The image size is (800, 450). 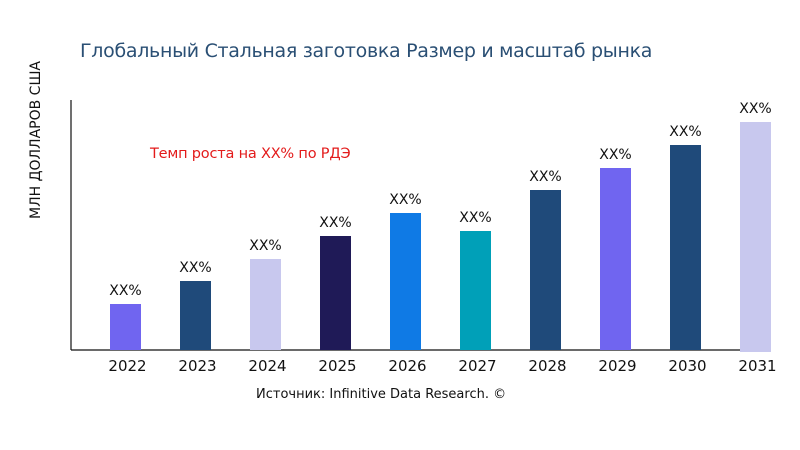 What do you see at coordinates (250, 154) in the screenshot?
I see `growth-annotation: Темп роста на XX% по РДЭ` at bounding box center [250, 154].